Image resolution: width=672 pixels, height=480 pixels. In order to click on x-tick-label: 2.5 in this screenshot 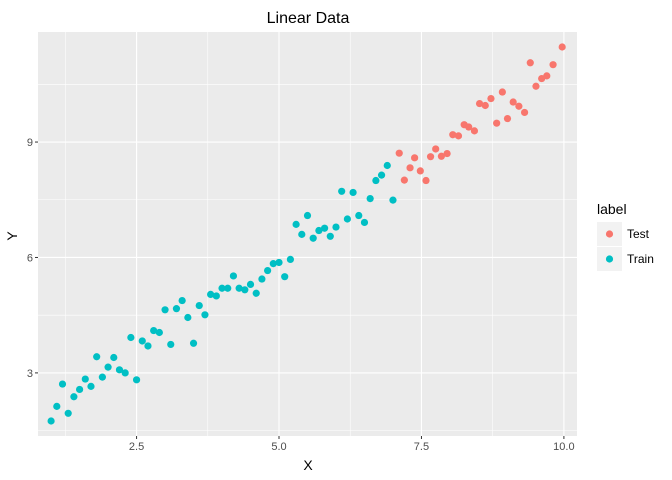, I will do `click(136, 447)`.